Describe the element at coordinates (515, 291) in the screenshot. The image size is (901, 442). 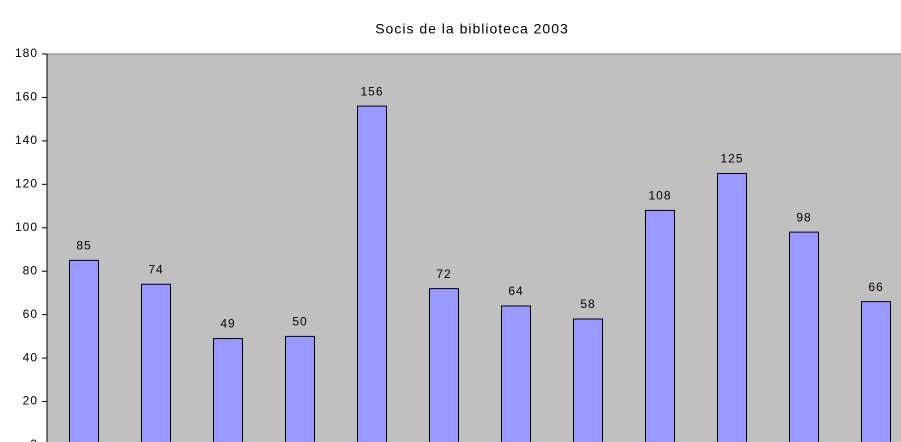
I see `data-label: 64` at that location.